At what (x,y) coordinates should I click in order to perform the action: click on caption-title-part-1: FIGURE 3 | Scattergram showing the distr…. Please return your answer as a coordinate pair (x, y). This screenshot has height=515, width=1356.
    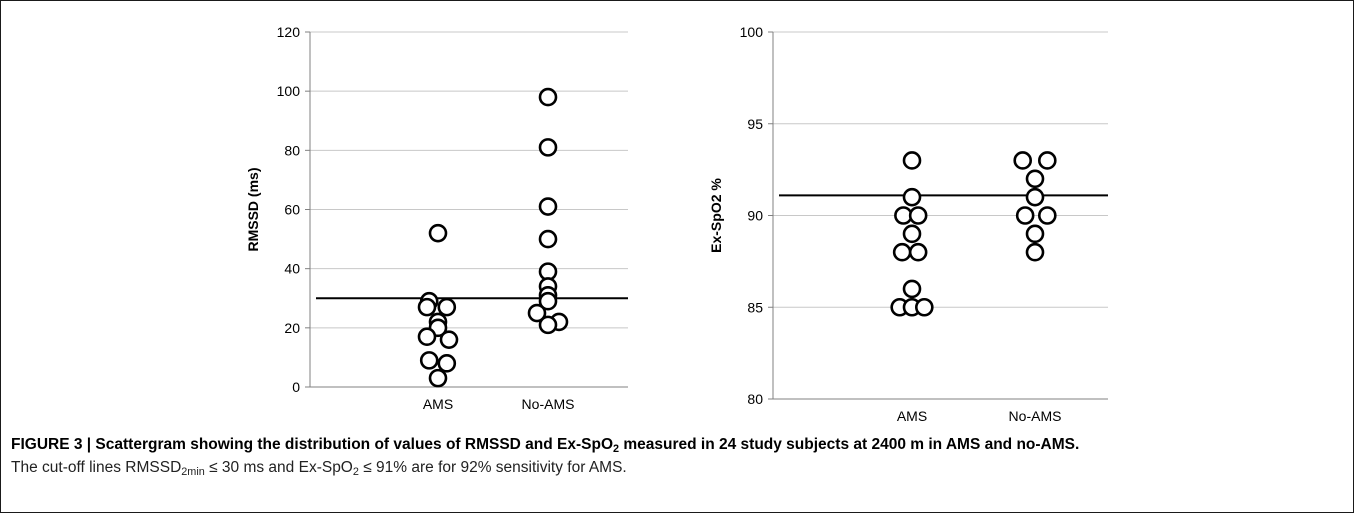
    Looking at the image, I should click on (312, 444).